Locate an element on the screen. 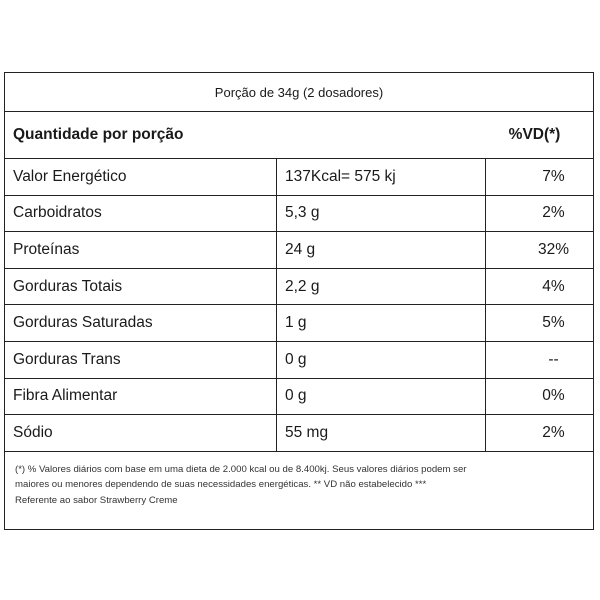 The width and height of the screenshot is (600, 600). nutrient-quantity: 5,3 g is located at coordinates (381, 214).